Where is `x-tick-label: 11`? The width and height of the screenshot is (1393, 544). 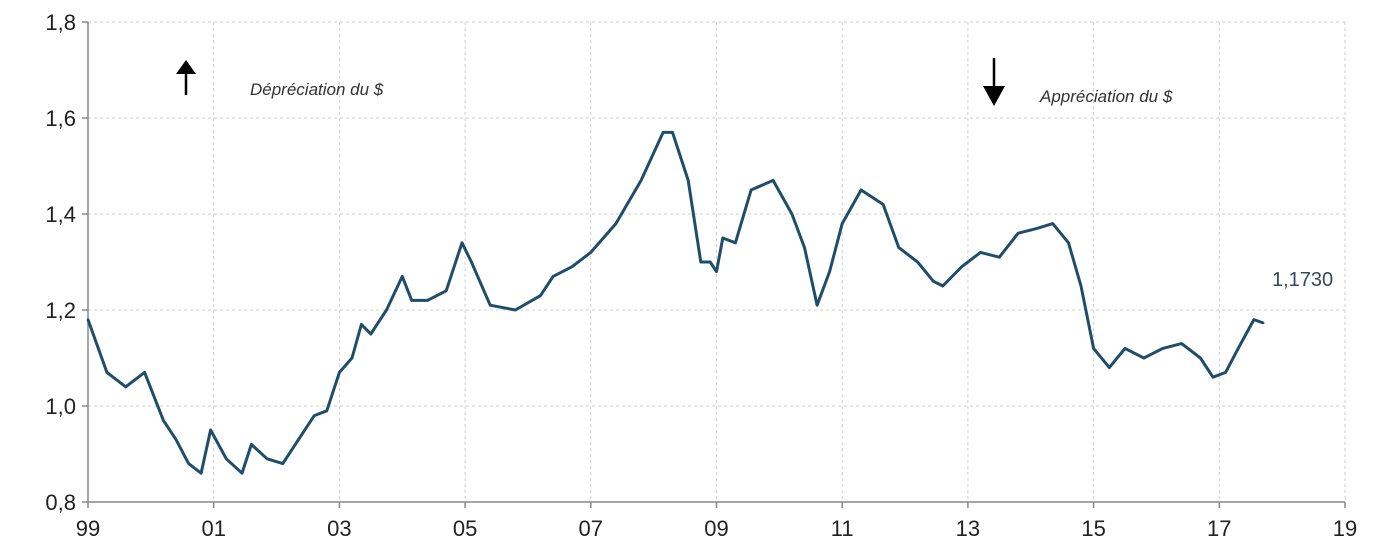
x-tick-label: 11 is located at coordinates (842, 528).